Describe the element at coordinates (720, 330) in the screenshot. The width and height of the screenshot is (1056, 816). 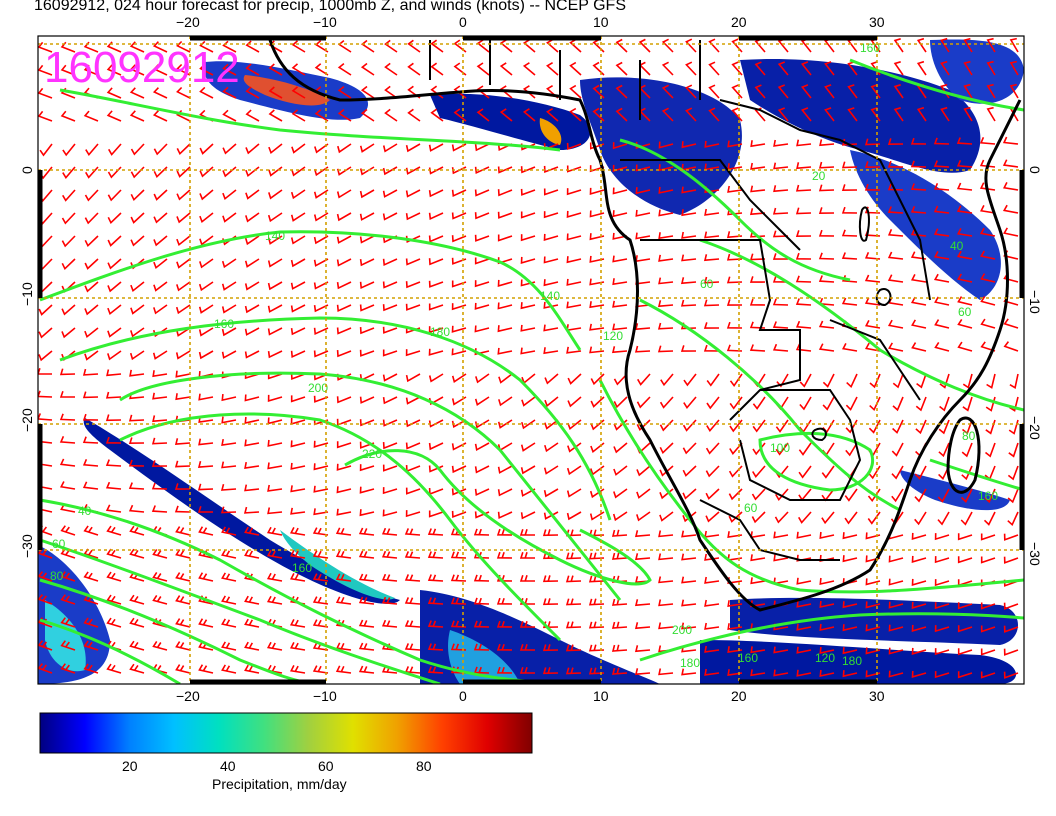
I see `border` at that location.